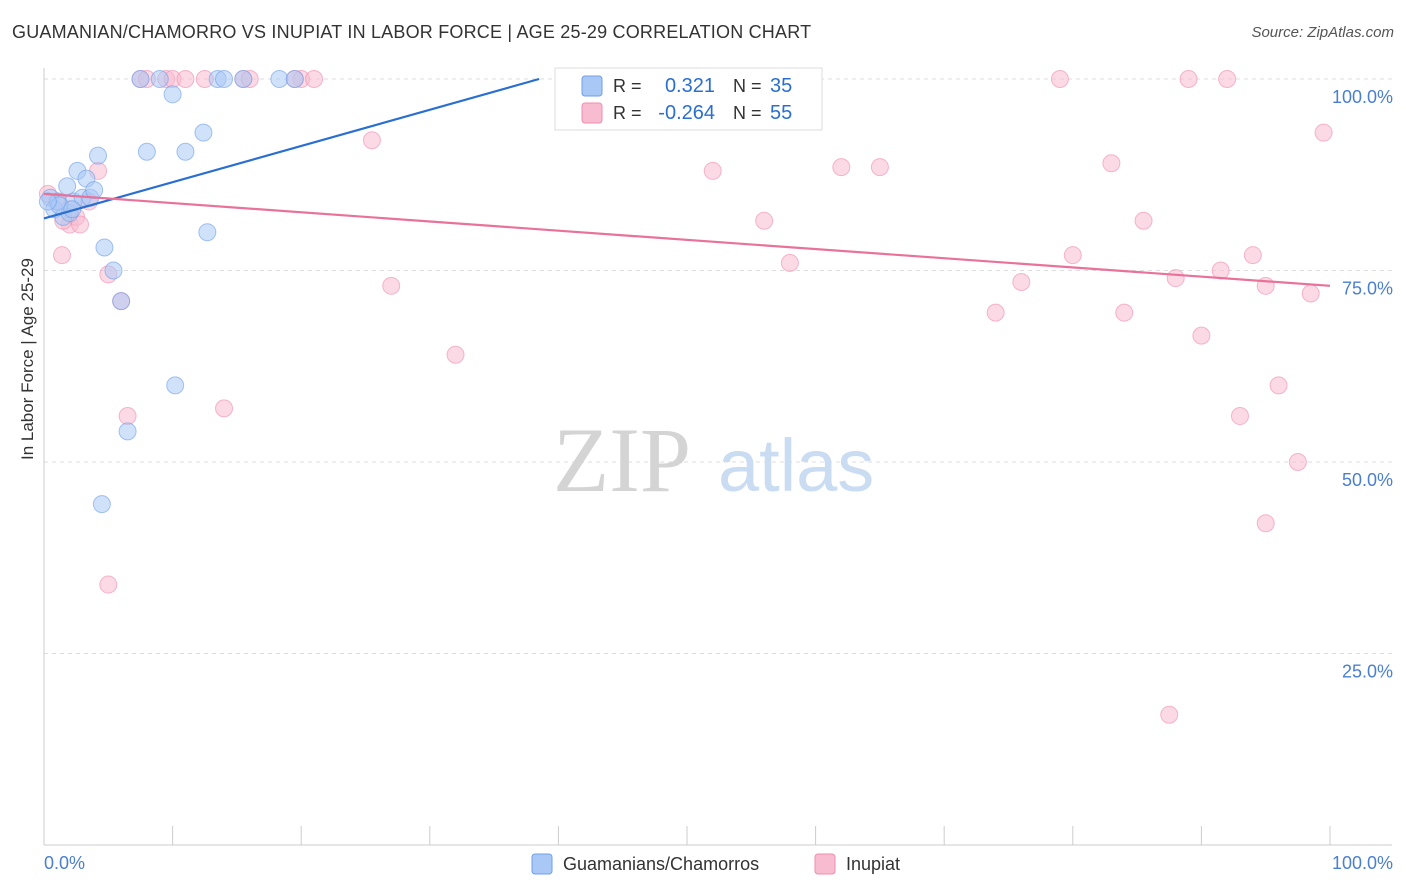  Describe the element at coordinates (1362, 863) in the screenshot. I see `x-tick-label: 100.0%` at that location.